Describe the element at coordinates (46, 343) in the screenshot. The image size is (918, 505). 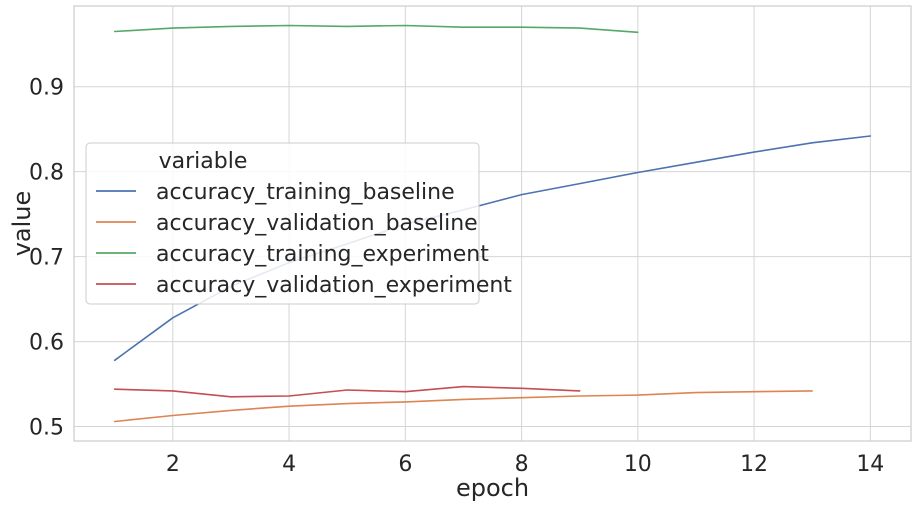
I see `y-tick-label: 0.6` at that location.